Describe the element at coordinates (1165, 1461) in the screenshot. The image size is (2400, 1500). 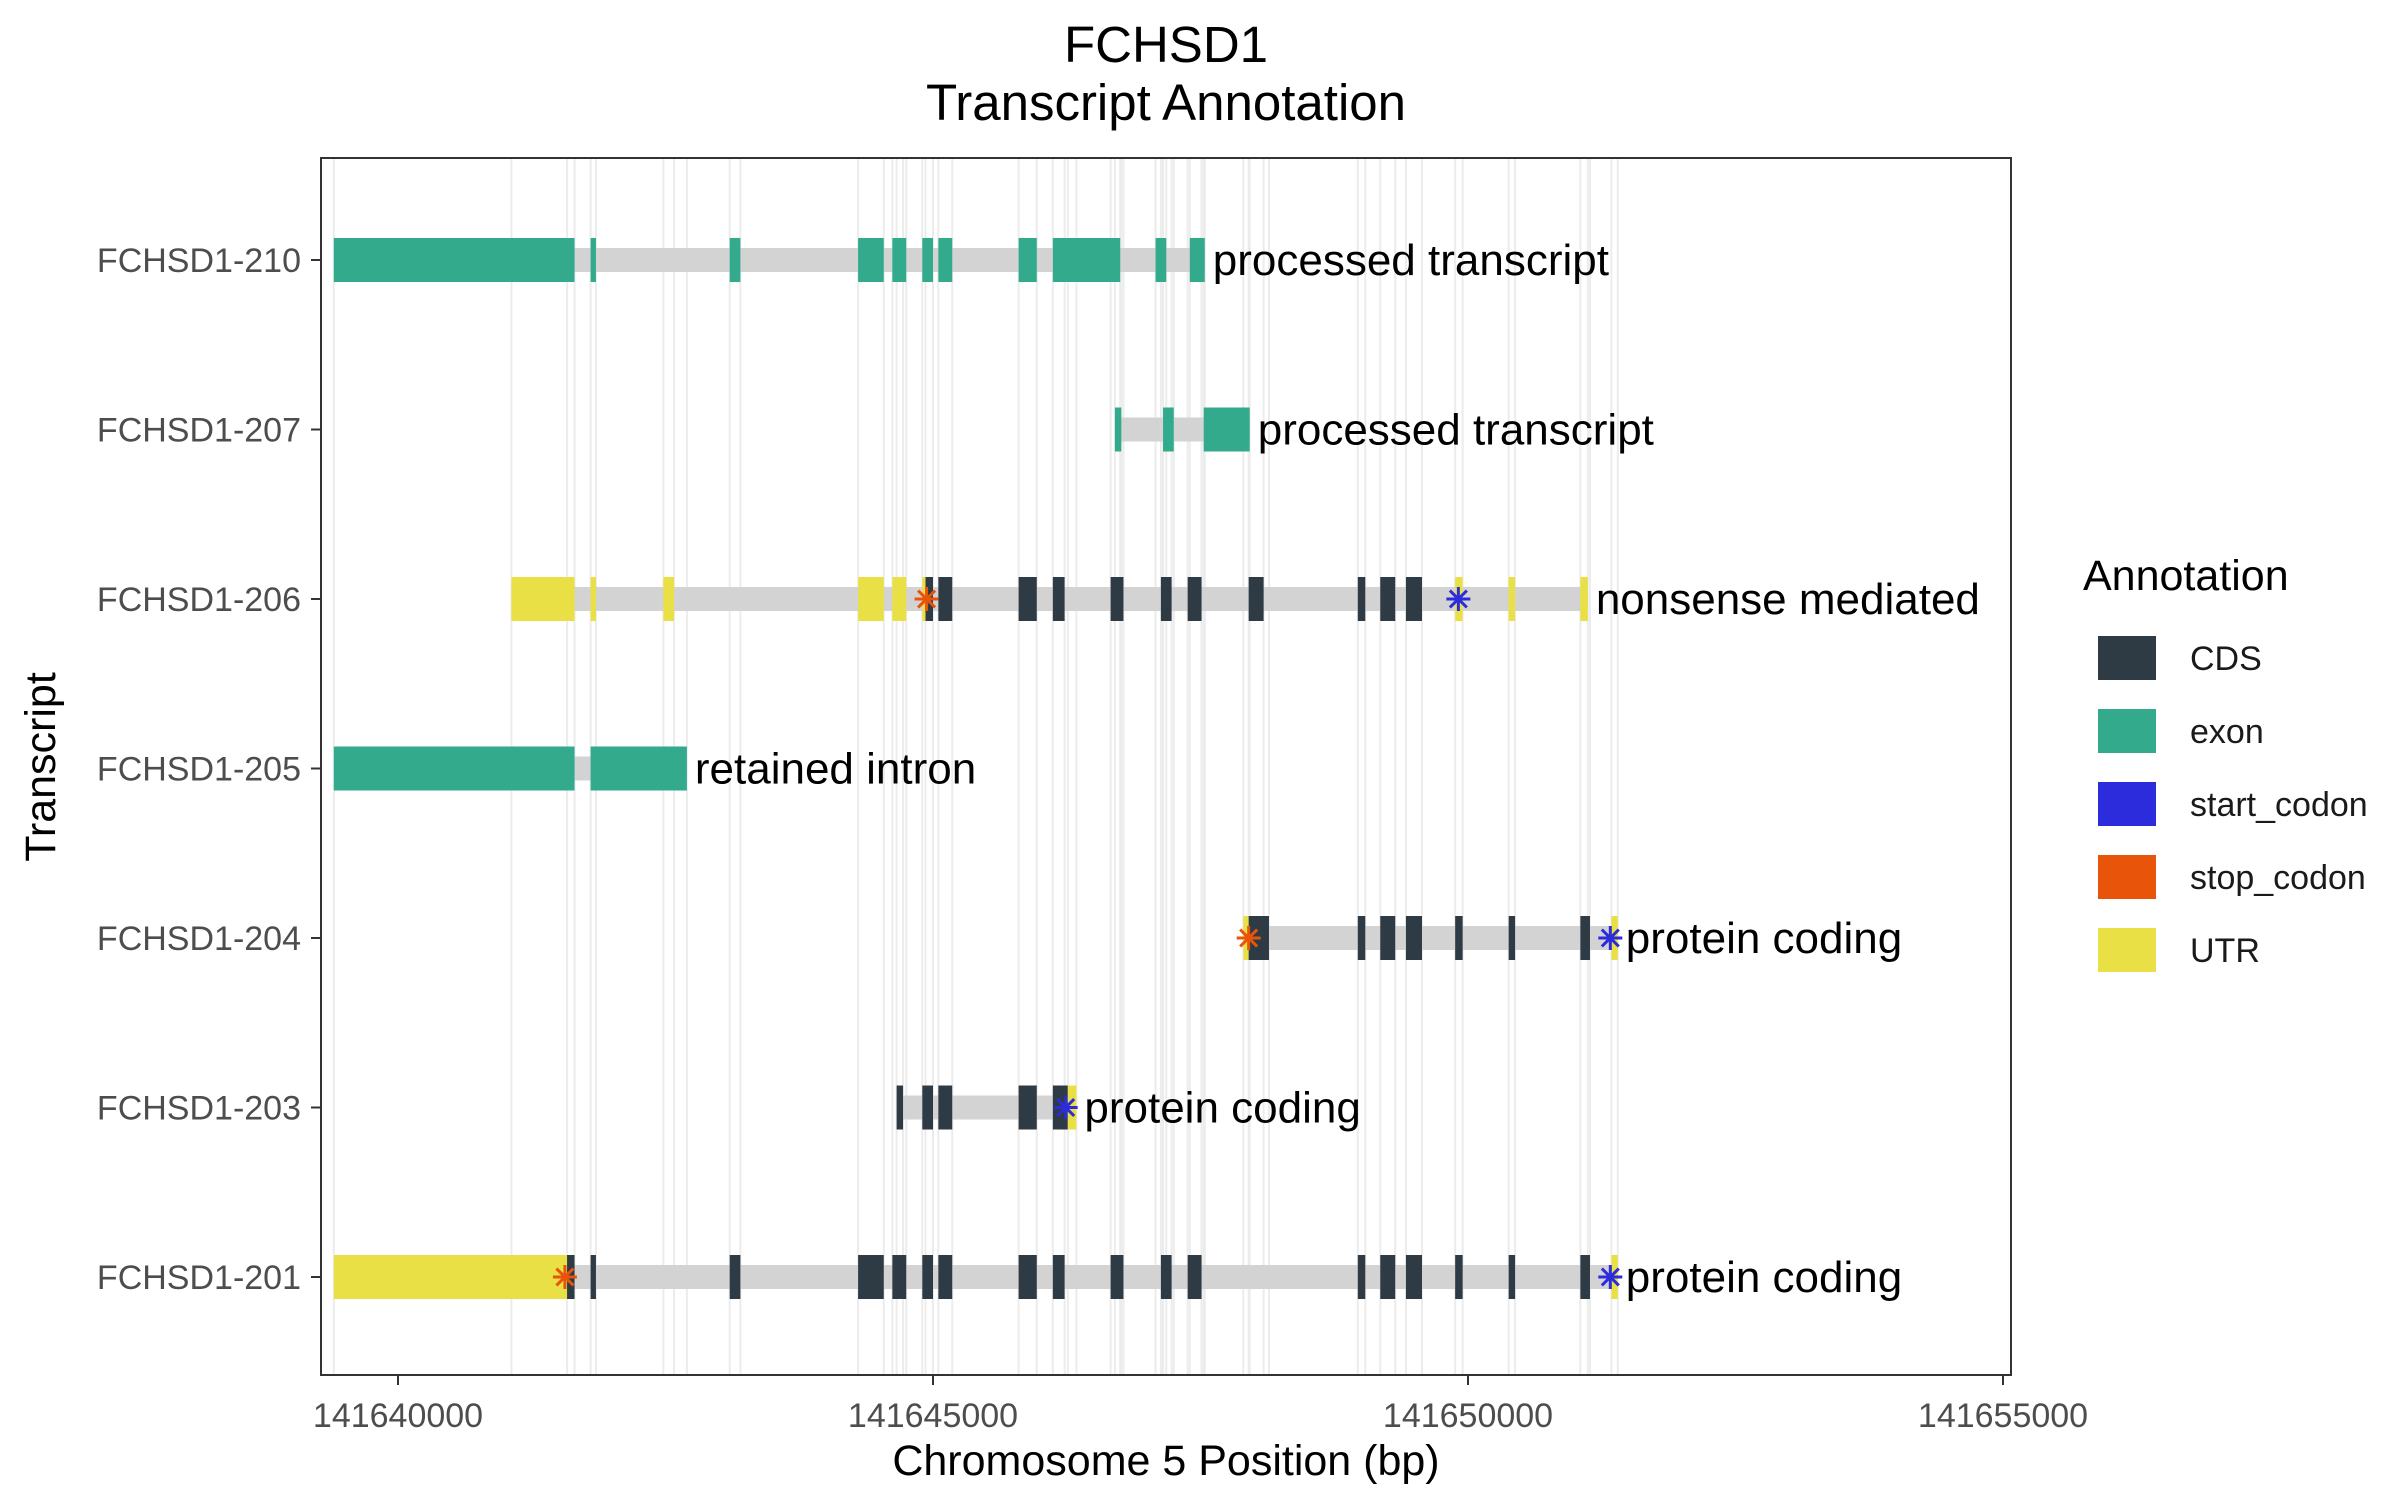
I see `x-axis-title: Chromosome 5 Position (bp)` at that location.